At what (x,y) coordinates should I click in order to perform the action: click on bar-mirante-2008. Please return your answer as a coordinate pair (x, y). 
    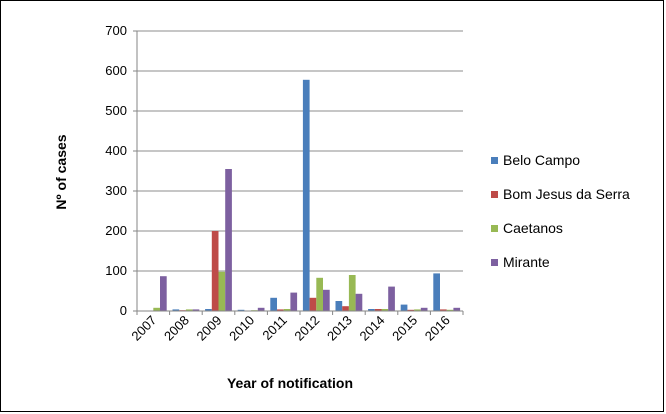
    Looking at the image, I should click on (196, 310).